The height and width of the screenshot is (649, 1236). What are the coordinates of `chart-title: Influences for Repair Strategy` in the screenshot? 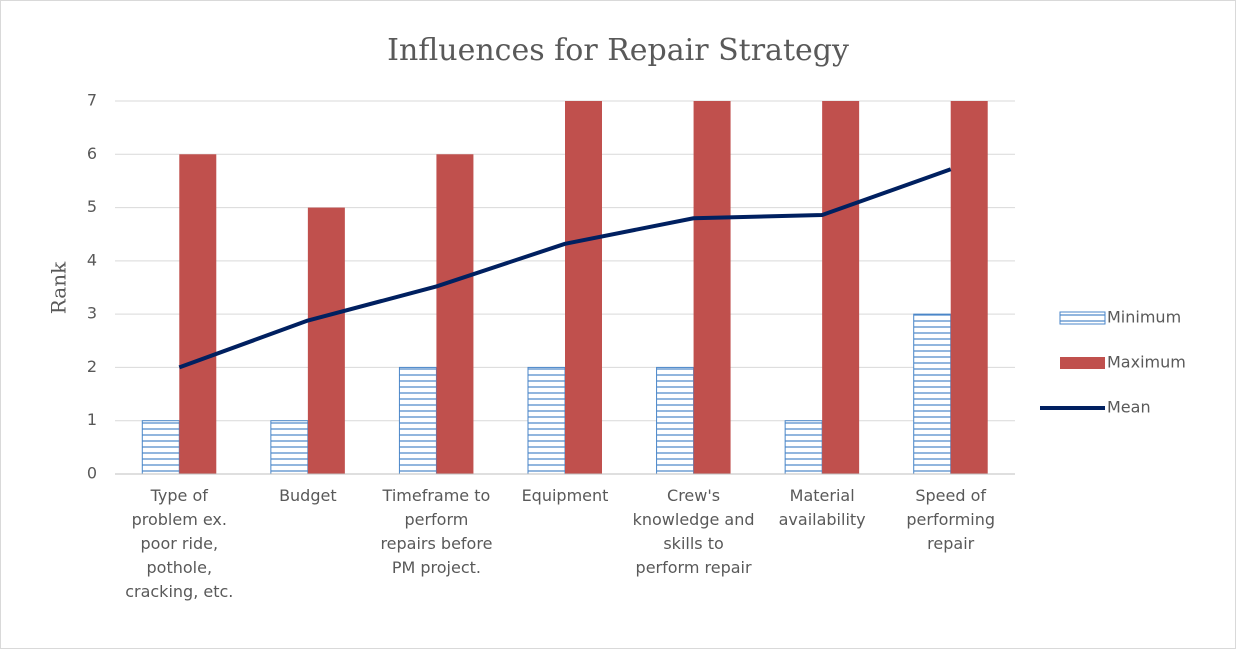 It's located at (618, 50).